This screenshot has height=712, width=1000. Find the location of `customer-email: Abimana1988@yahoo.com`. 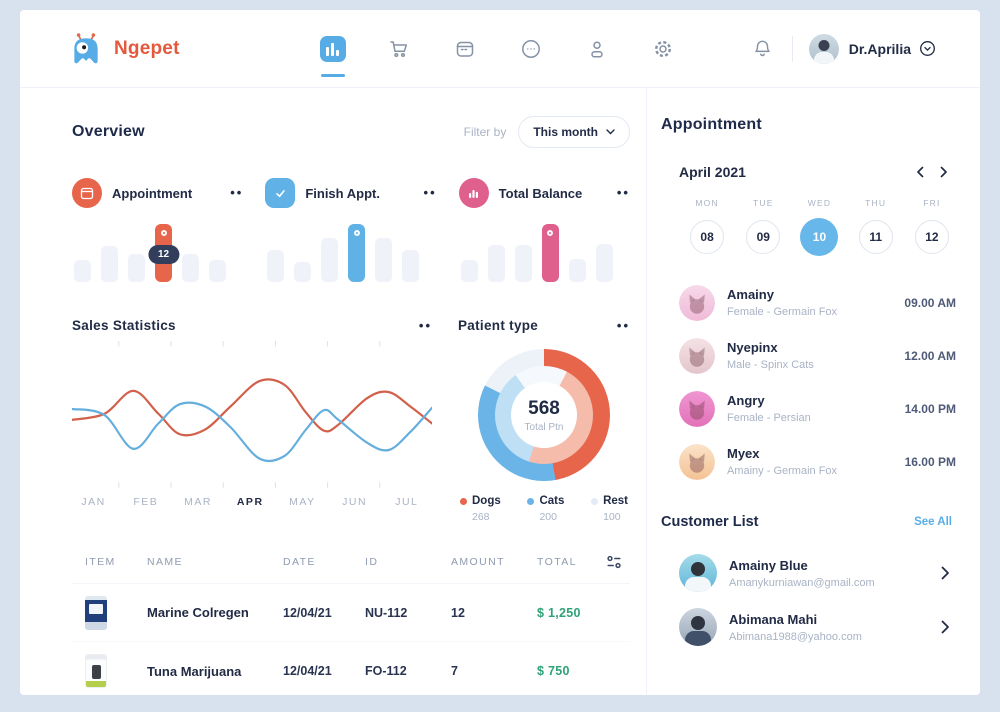

customer-email: Abimana1988@yahoo.com is located at coordinates (795, 636).